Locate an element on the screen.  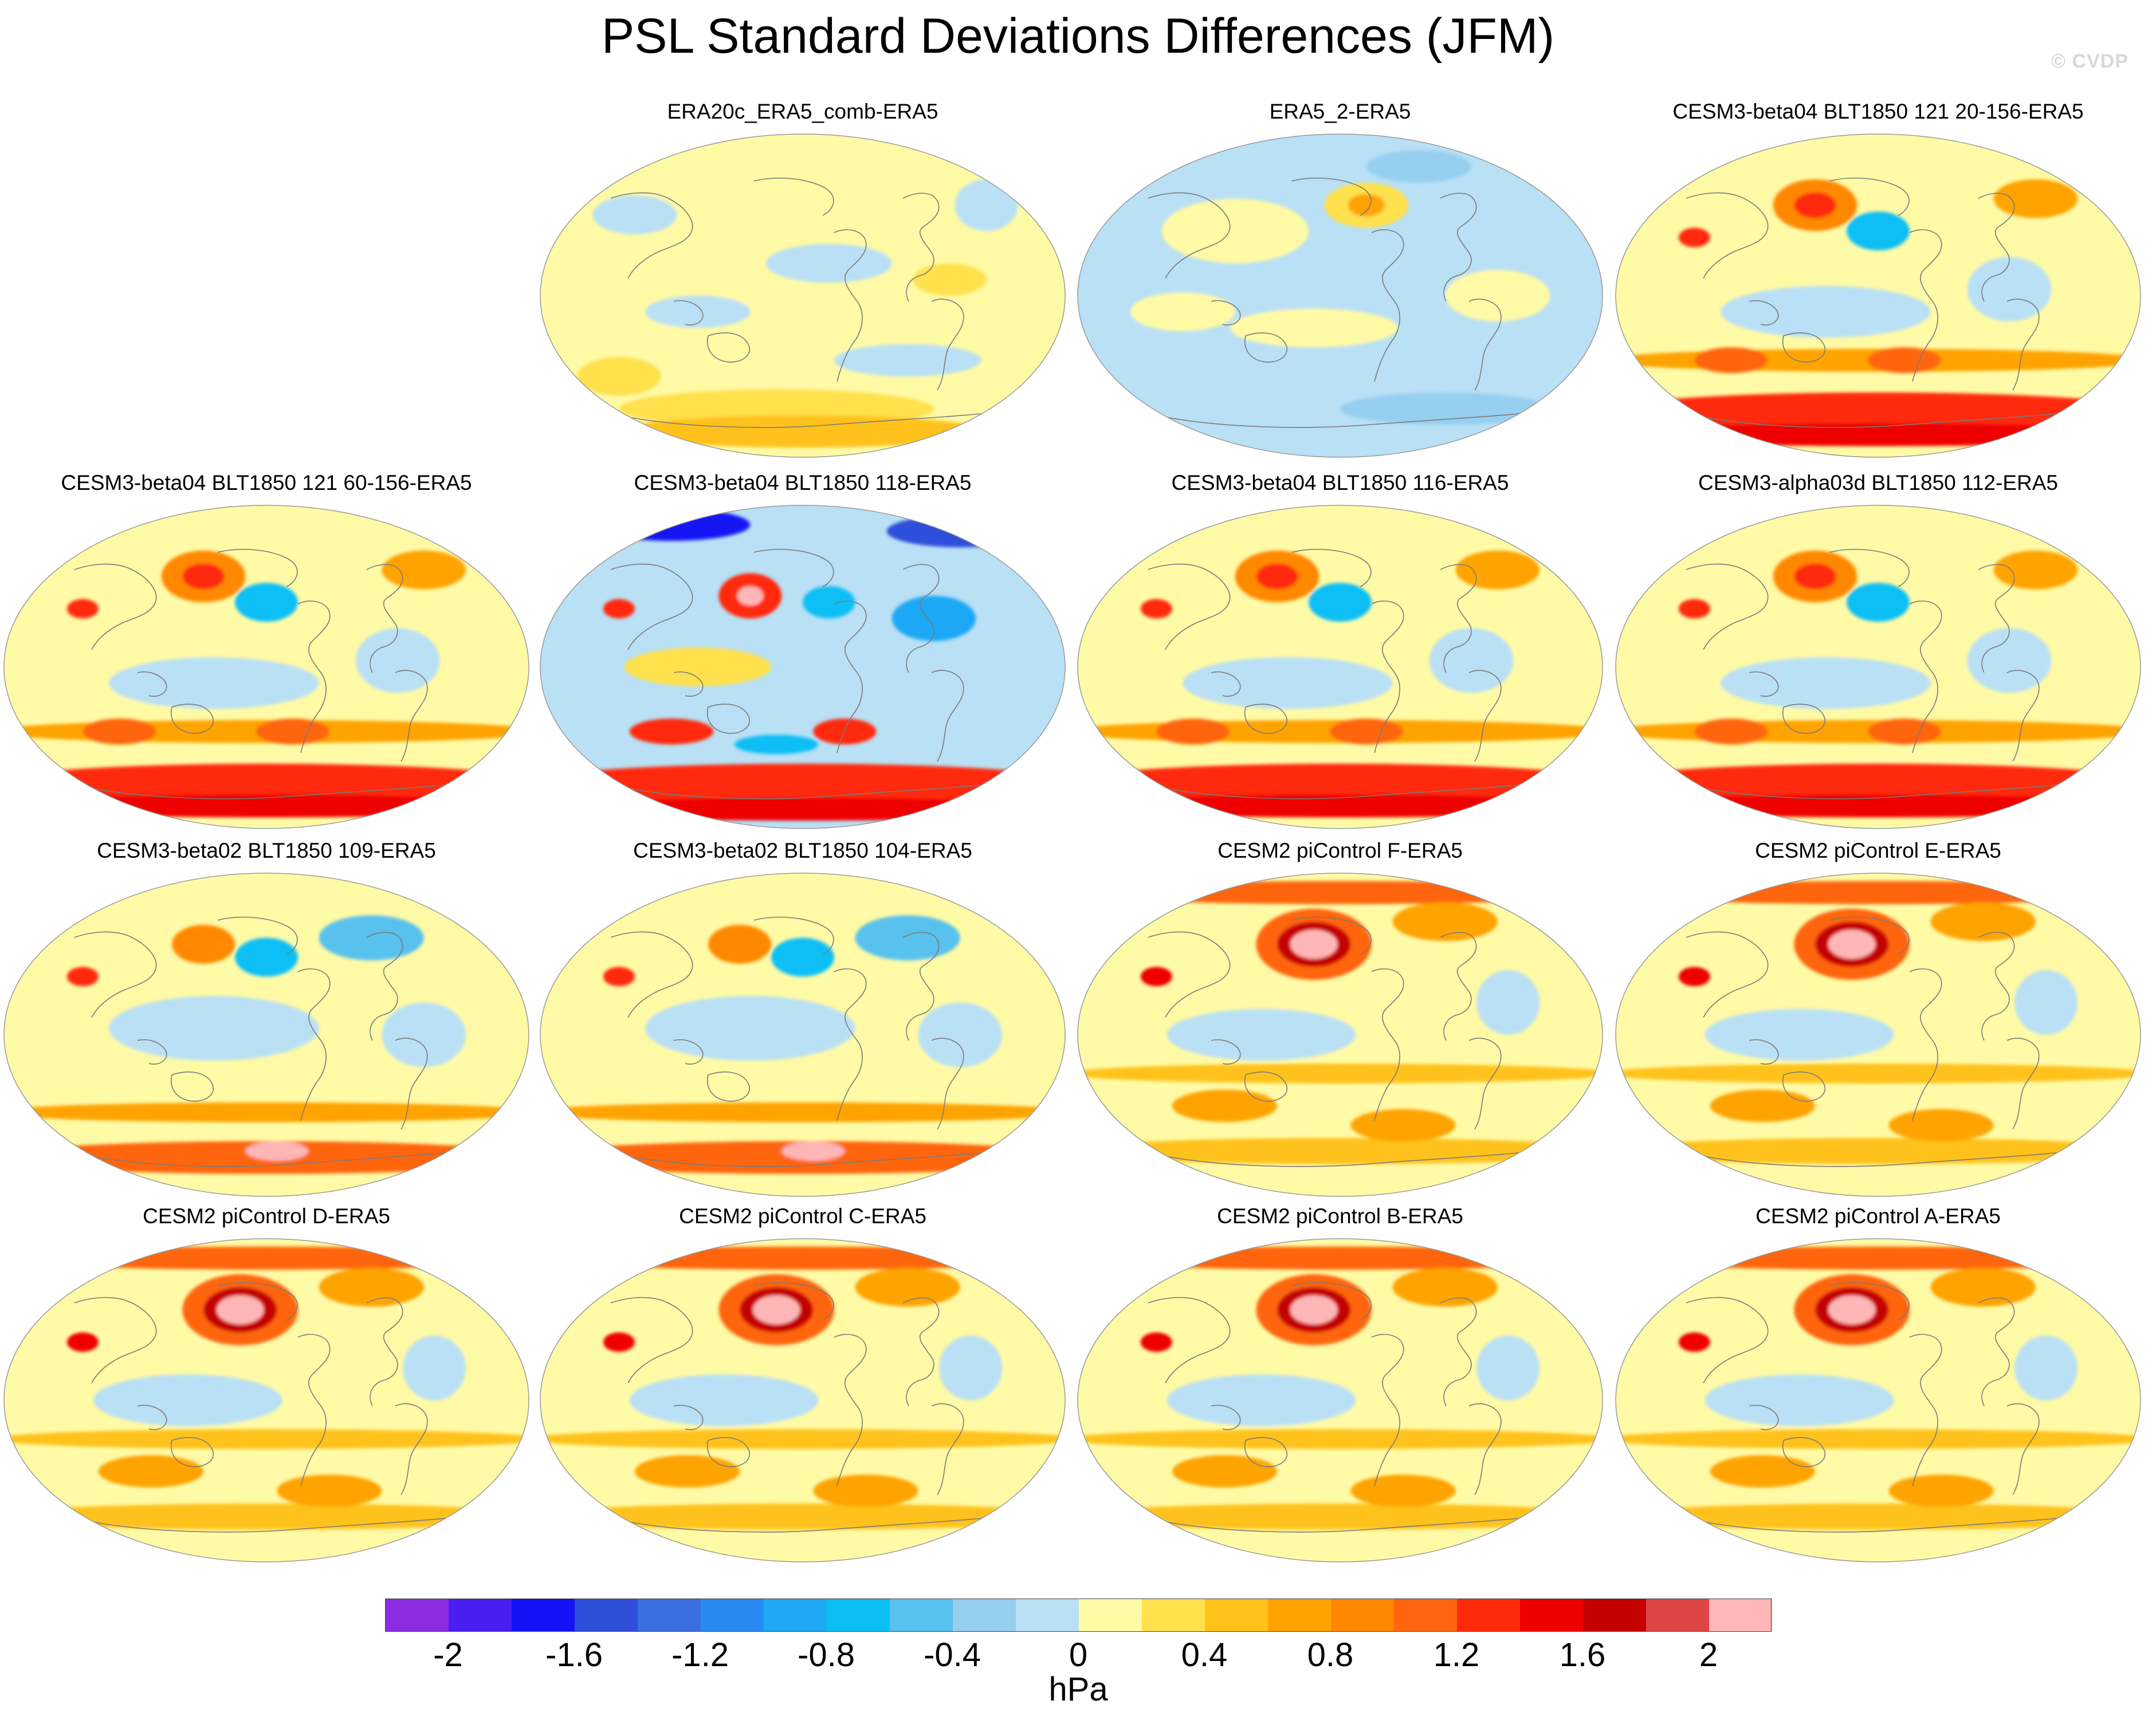
panel-title: CESM2 piControl B-ERA5 is located at coordinates (1340, 1216).